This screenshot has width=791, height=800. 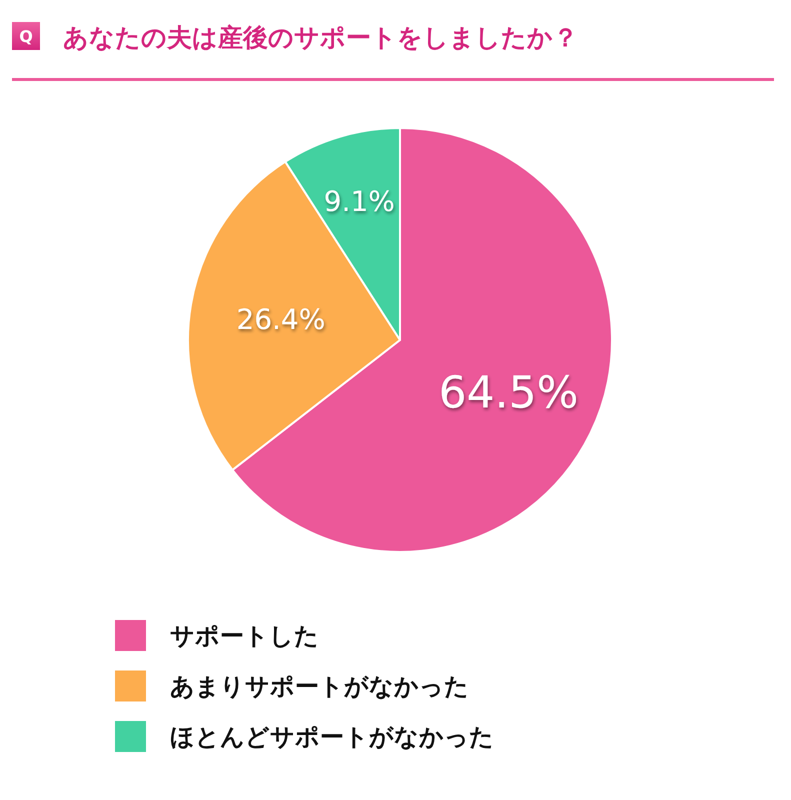 What do you see at coordinates (244, 636) in the screenshot?
I see `legend-label: サポートした` at bounding box center [244, 636].